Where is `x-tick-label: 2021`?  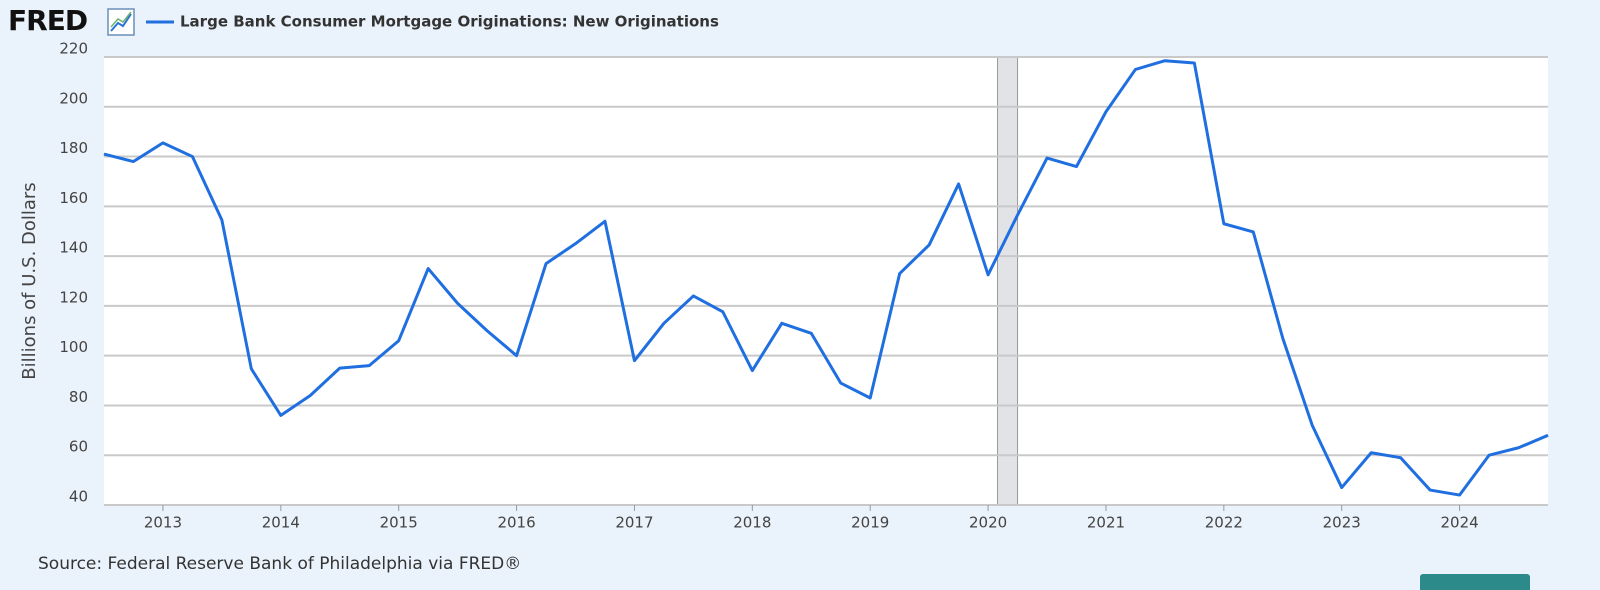
x-tick-label: 2021 is located at coordinates (1106, 523).